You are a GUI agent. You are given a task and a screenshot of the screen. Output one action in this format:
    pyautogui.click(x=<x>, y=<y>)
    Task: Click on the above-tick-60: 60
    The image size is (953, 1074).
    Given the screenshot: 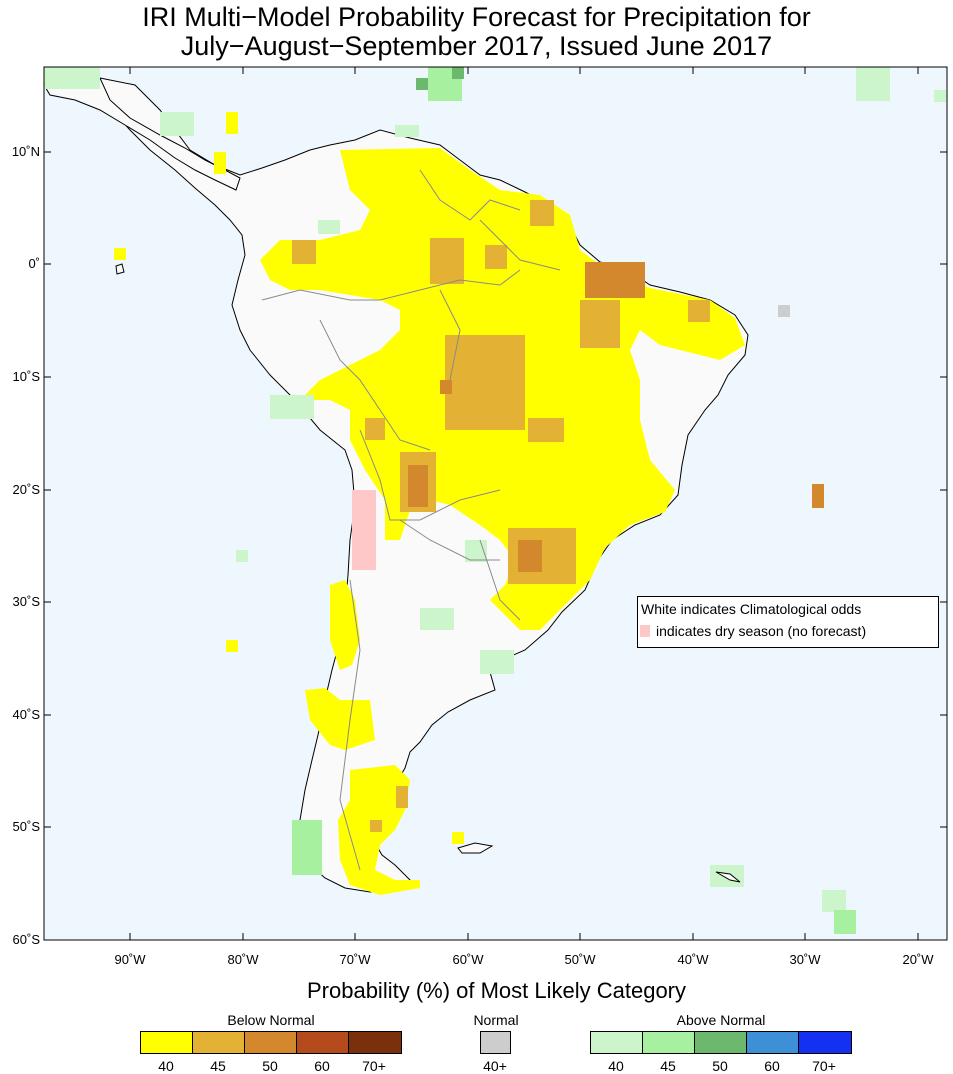 What is the action you would take?
    pyautogui.click(x=772, y=1066)
    